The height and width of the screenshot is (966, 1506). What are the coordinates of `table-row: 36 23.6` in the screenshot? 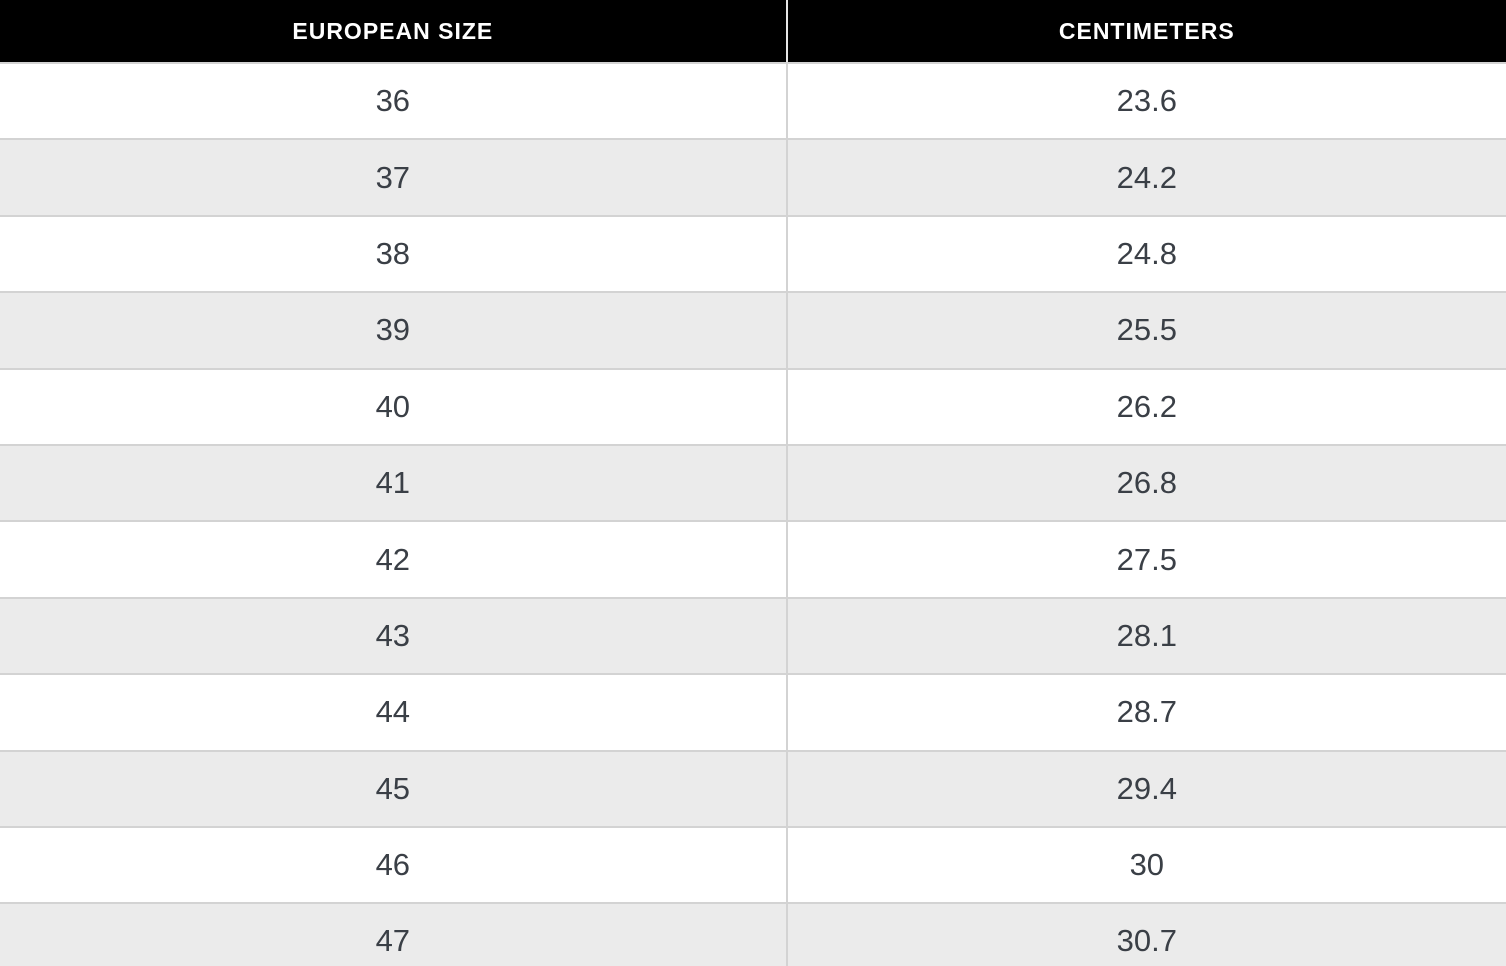 It's located at (753, 100).